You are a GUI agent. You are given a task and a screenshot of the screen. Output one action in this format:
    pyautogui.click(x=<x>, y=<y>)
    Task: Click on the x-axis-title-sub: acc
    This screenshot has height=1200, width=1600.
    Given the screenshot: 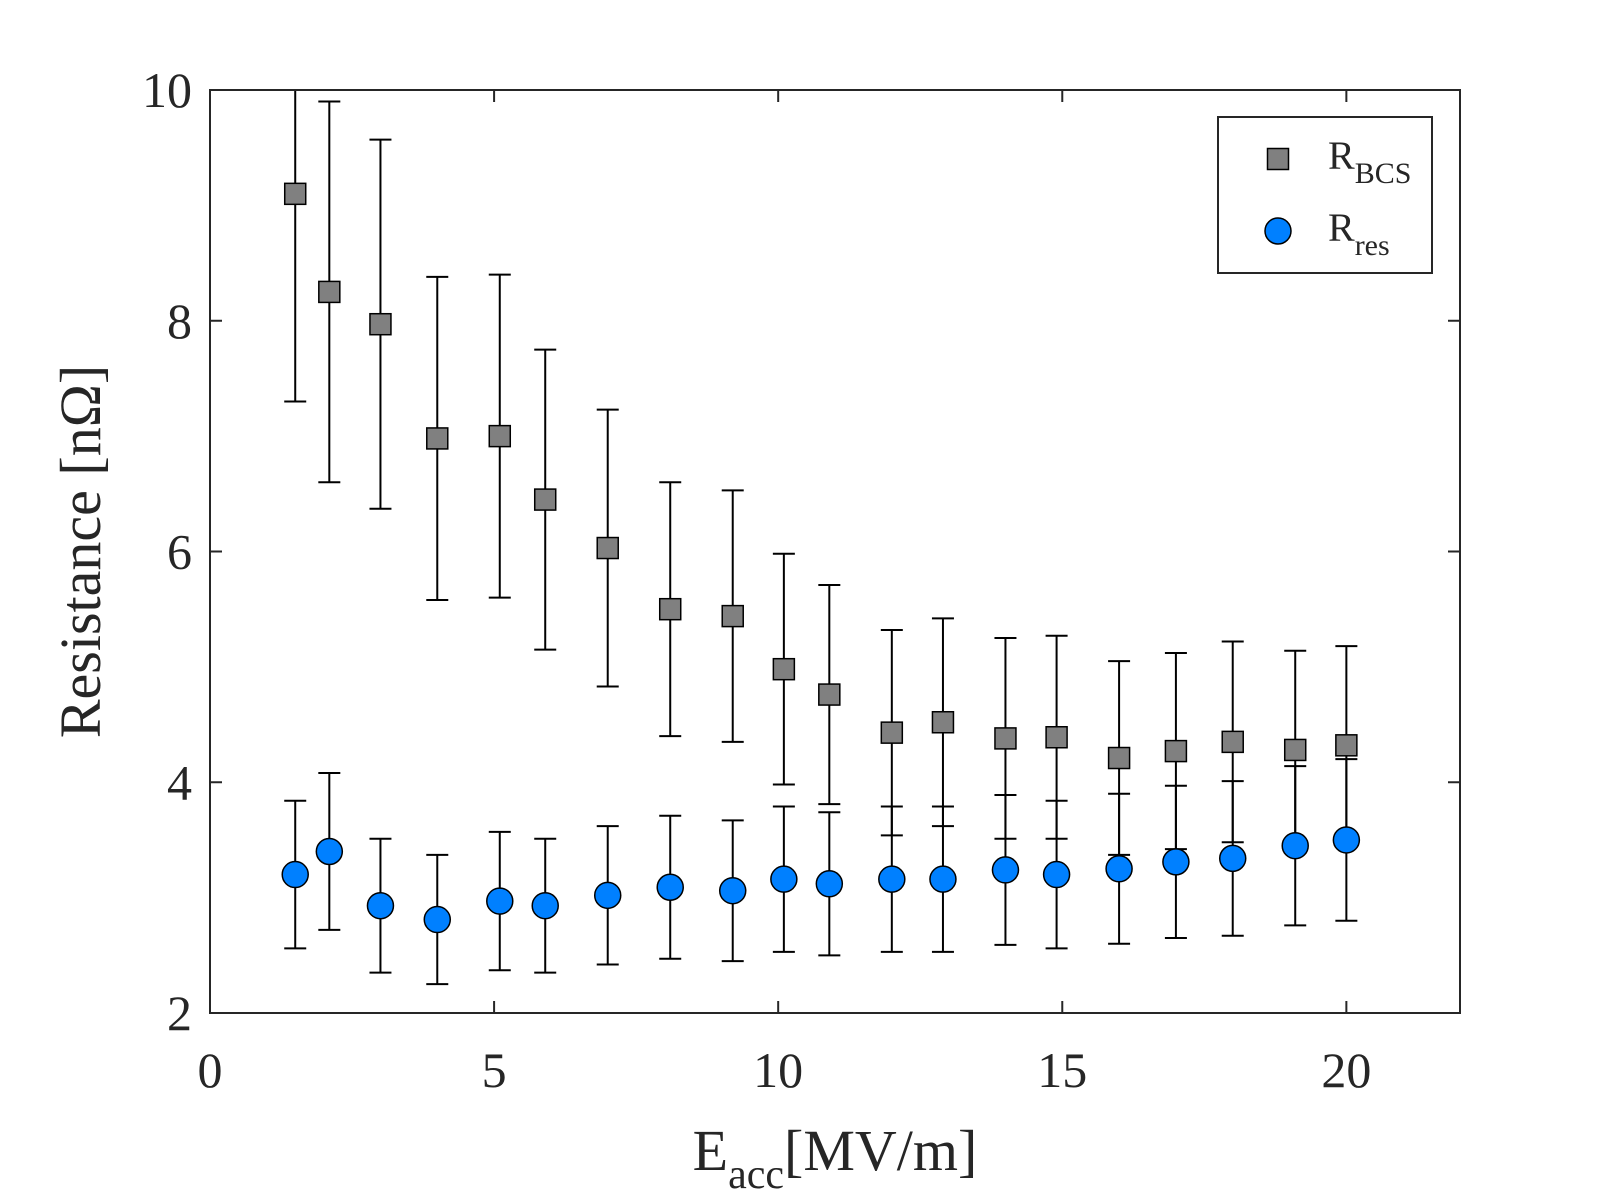 What is the action you would take?
    pyautogui.click(x=756, y=1175)
    